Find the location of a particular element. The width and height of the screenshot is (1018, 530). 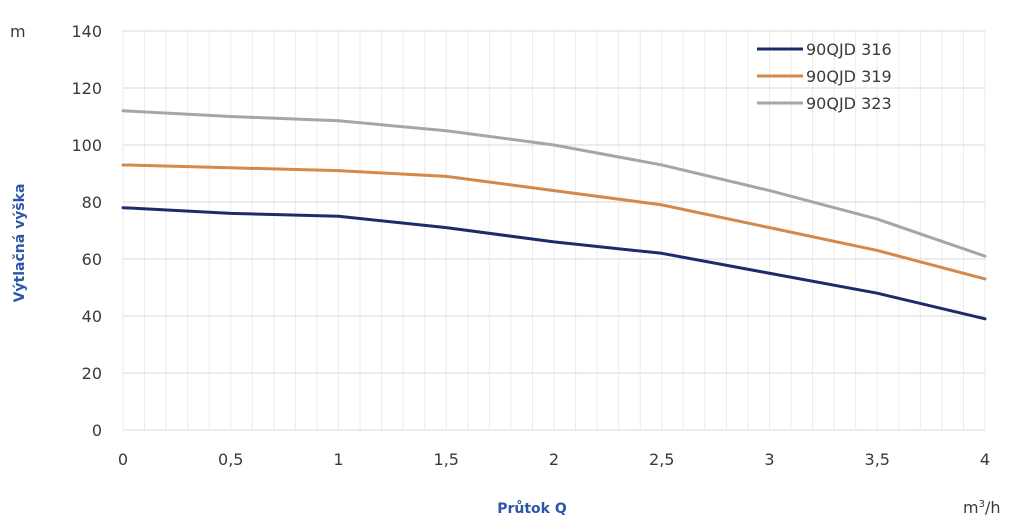

x-axis-unit: m3/h is located at coordinates (982, 507).